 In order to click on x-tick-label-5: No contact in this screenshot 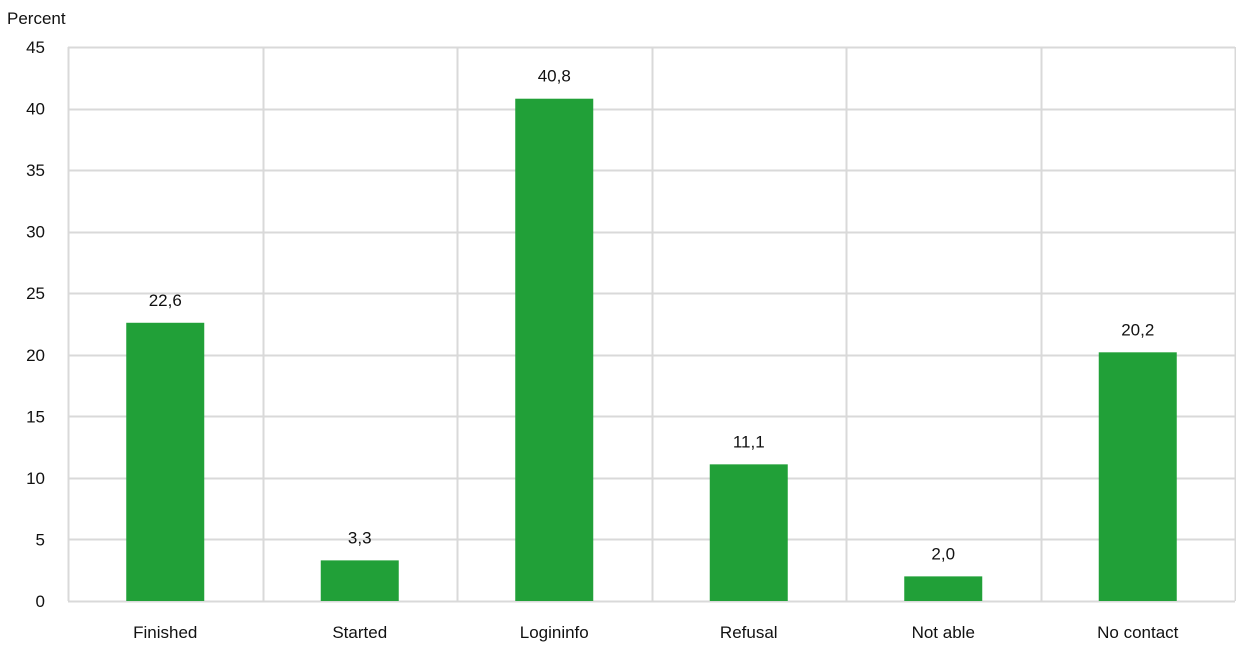, I will do `click(1138, 632)`.